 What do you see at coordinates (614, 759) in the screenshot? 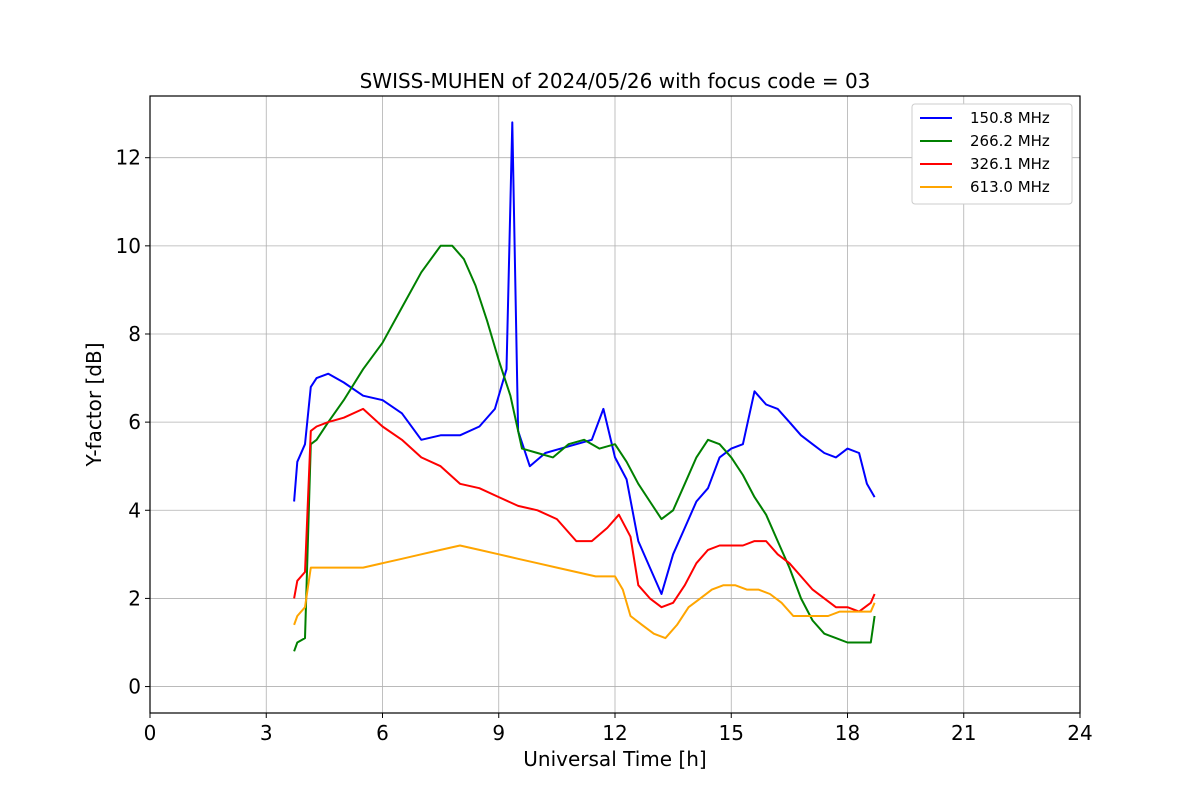
I see `x-axis-label: Universal Time [h]` at bounding box center [614, 759].